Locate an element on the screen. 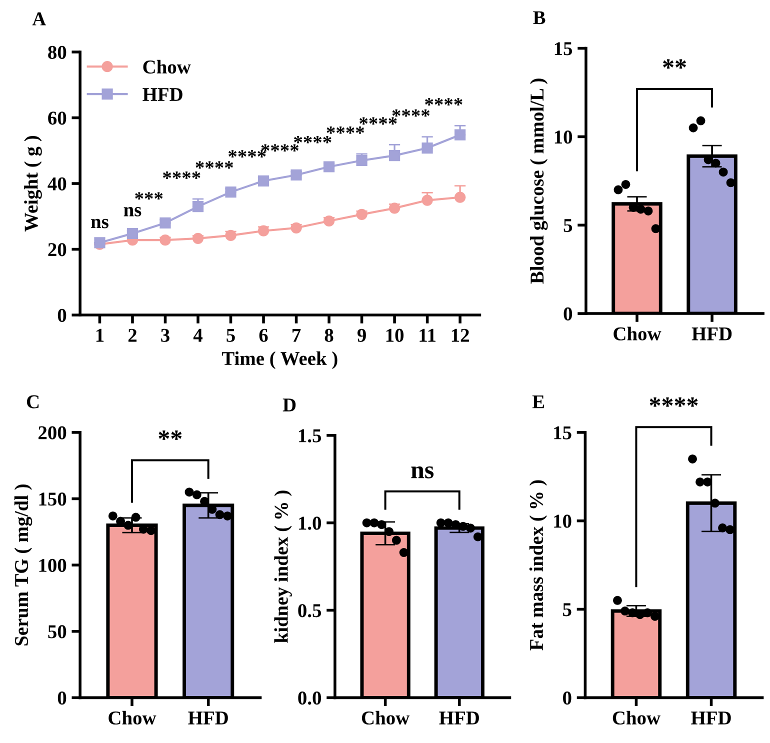 The height and width of the screenshot is (743, 770). chart-title: C is located at coordinates (32, 401).